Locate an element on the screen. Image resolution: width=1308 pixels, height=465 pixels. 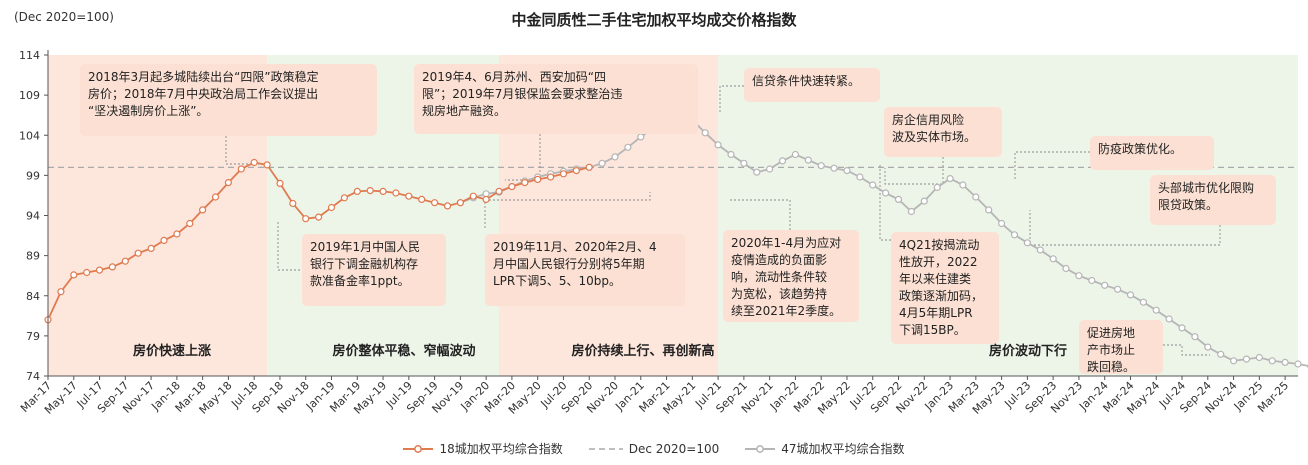
annotation-line-3-2: LPR下调5、5、10bp。 is located at coordinates (557, 281).